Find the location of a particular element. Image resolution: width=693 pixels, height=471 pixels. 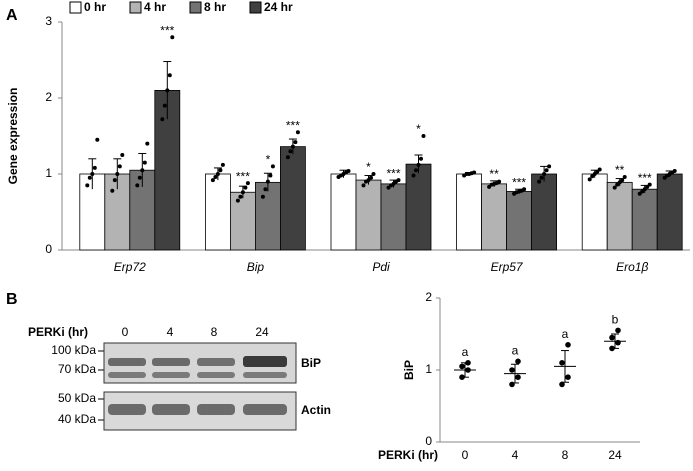

lane-label: 24 is located at coordinates (262, 332).